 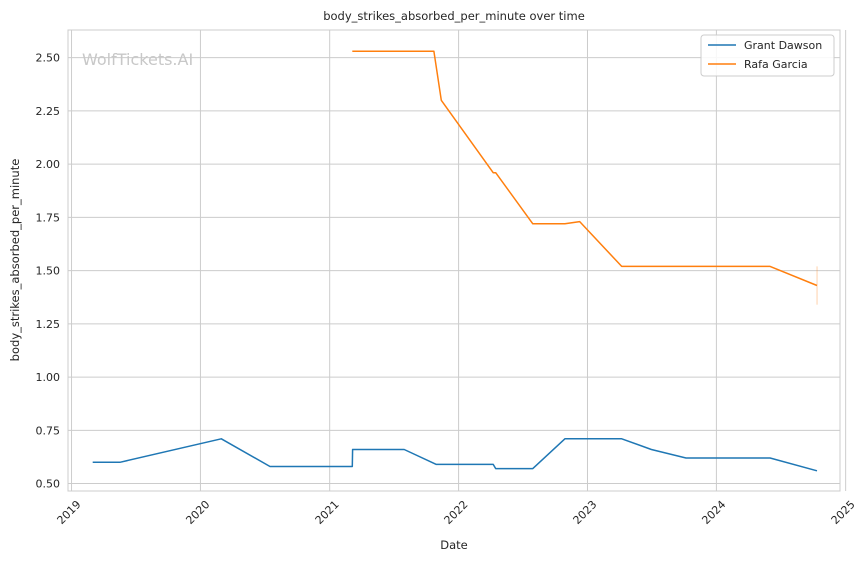 What do you see at coordinates (48, 484) in the screenshot?
I see `y-tick-label: 0.50` at bounding box center [48, 484].